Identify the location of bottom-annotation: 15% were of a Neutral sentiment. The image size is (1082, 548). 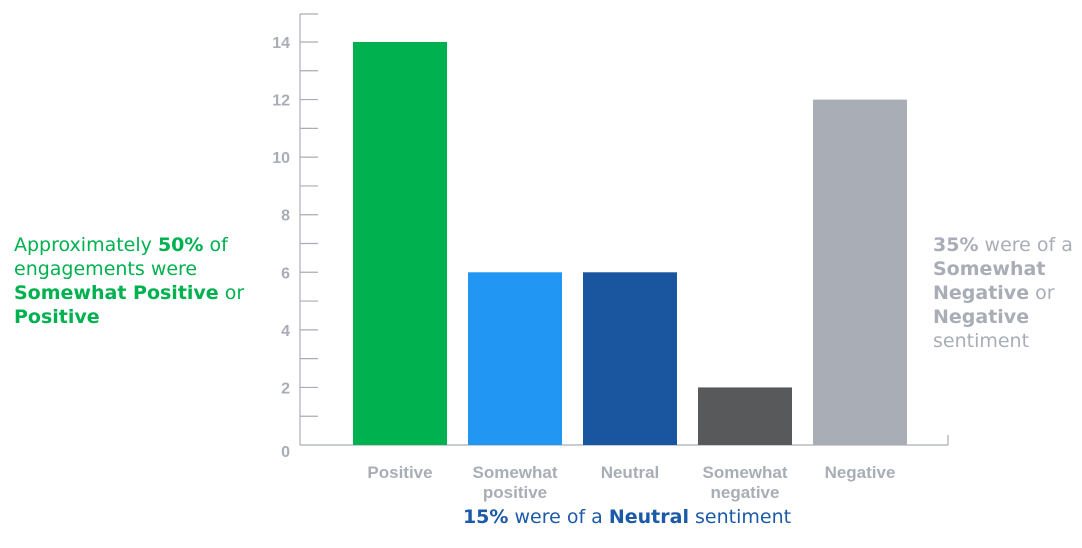
(627, 517).